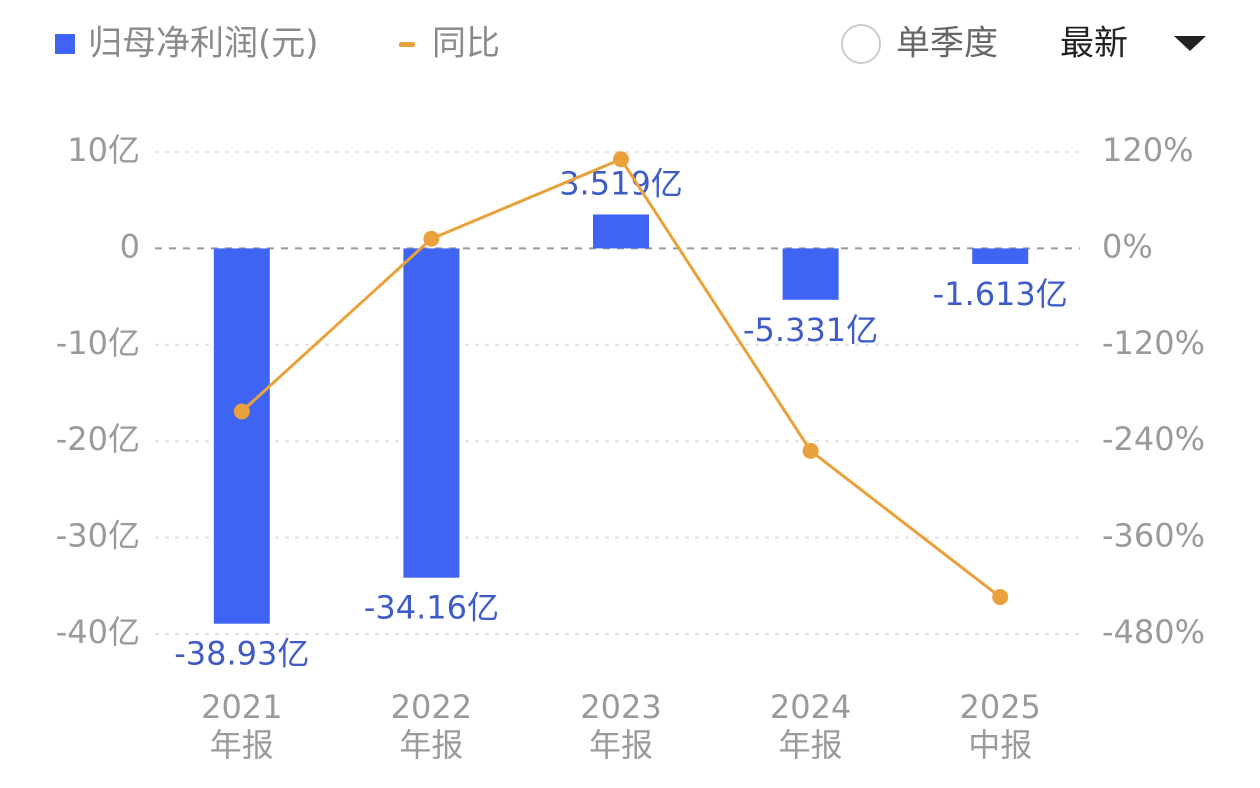 The image size is (1260, 788). What do you see at coordinates (98, 343) in the screenshot?
I see `y-tick-label: -10亿` at bounding box center [98, 343].